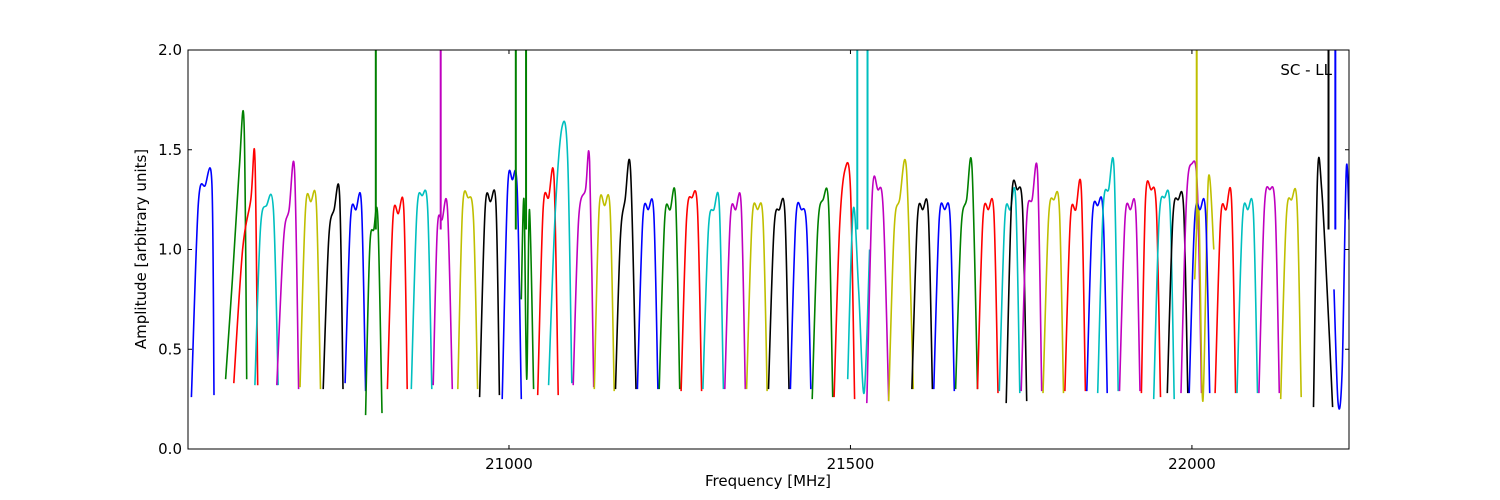 This screenshot has height=500, width=1500. Describe the element at coordinates (170, 349) in the screenshot. I see `y-tick-label: 0.5` at that location.